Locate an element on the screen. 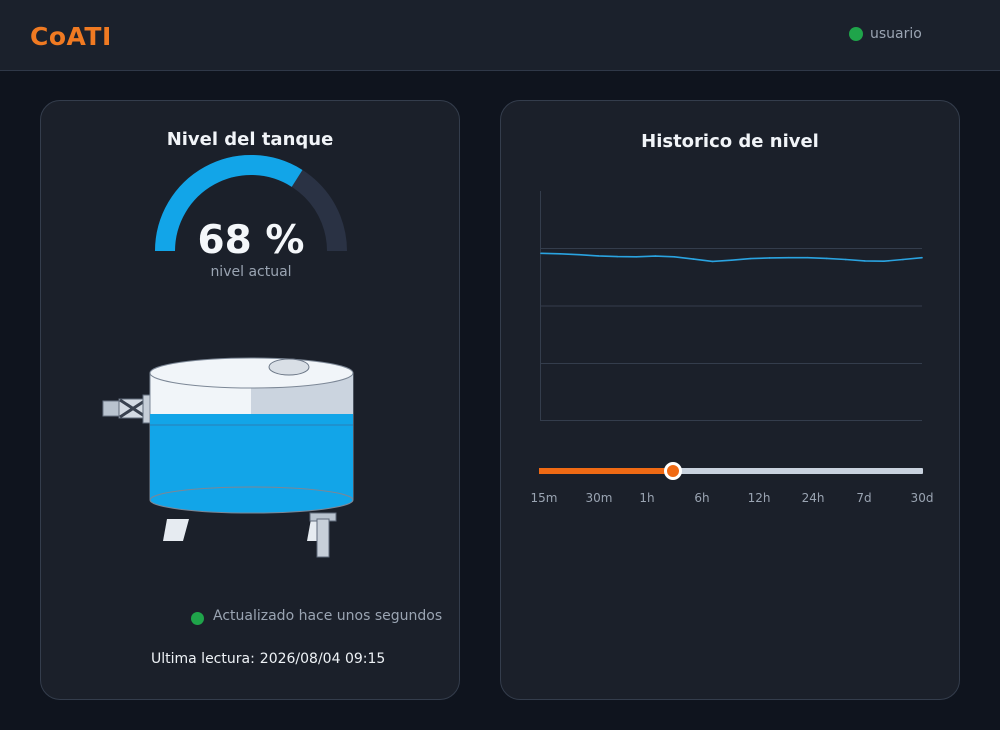  brand-logo: CoATI is located at coordinates (71, 36).